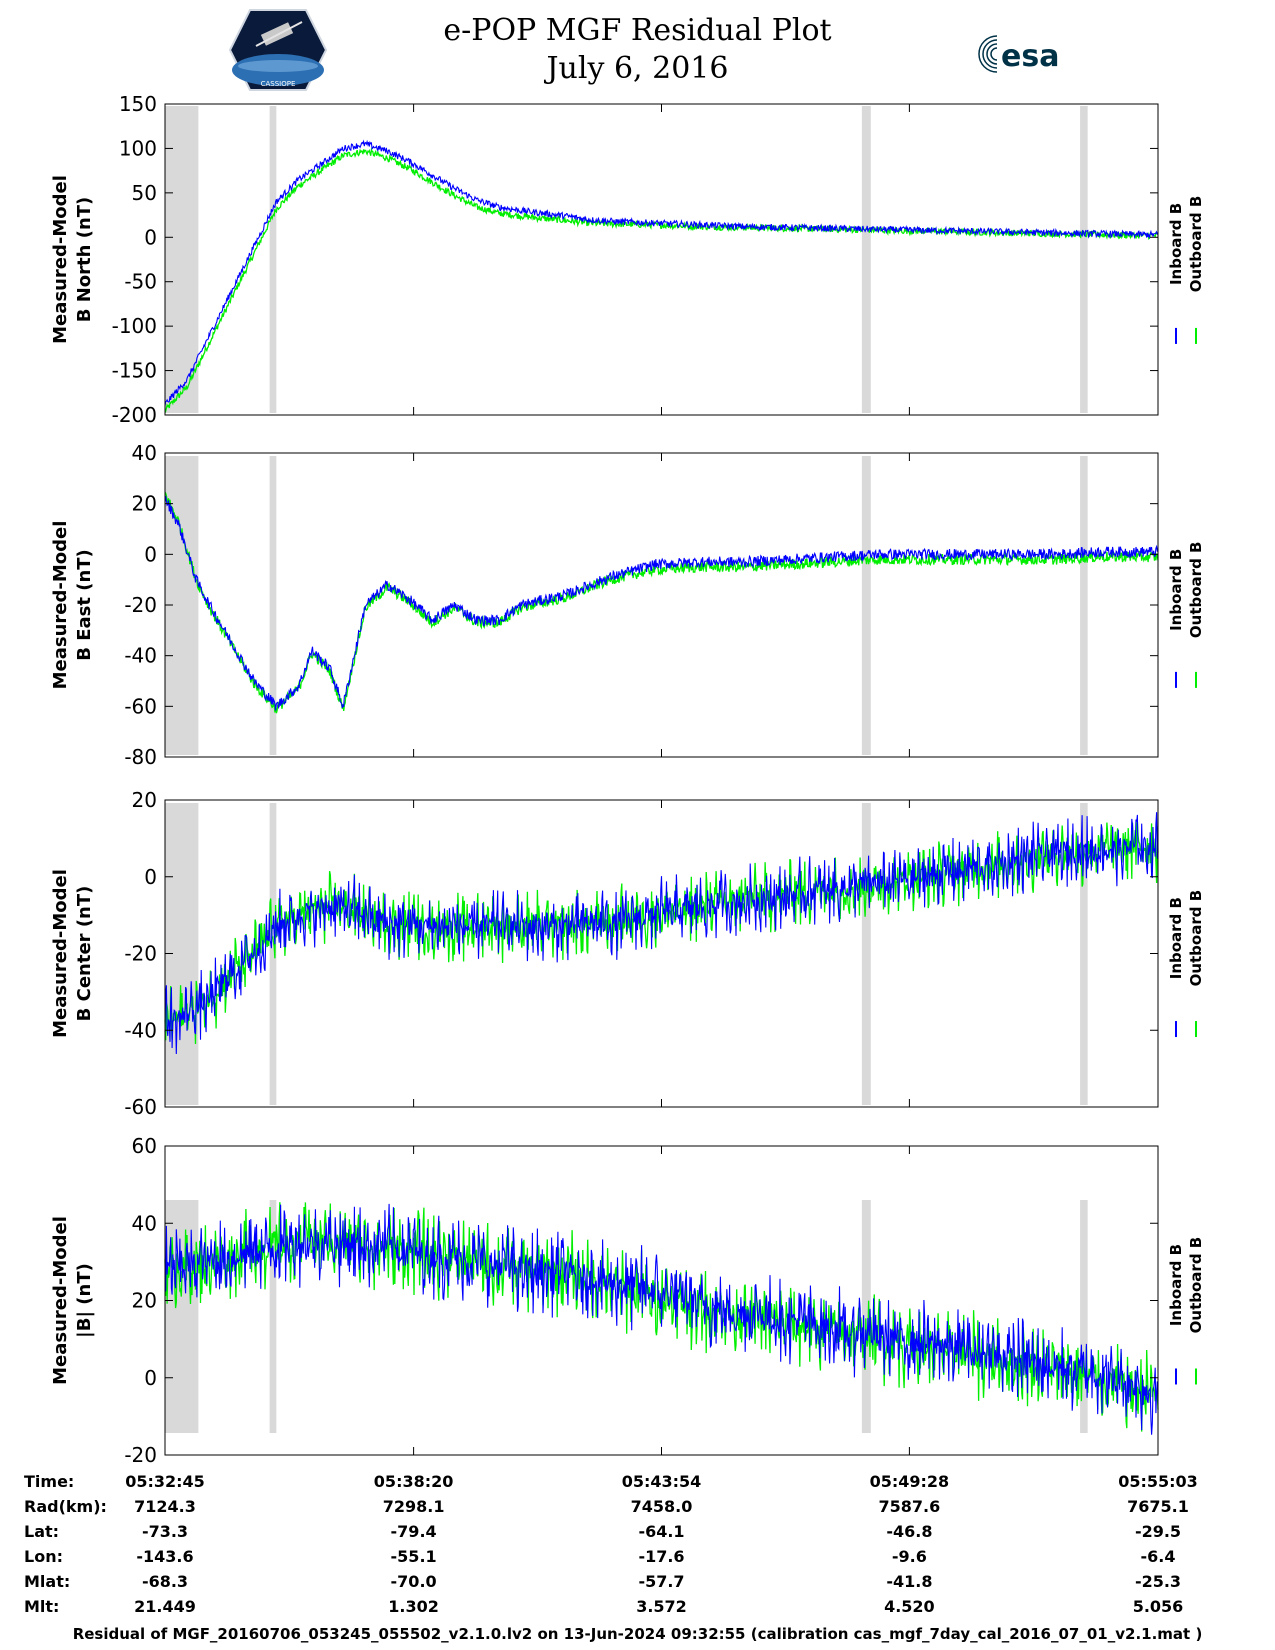 The height and width of the screenshot is (1650, 1275). I want to click on ephemeris-value: 7587.6, so click(910, 1506).